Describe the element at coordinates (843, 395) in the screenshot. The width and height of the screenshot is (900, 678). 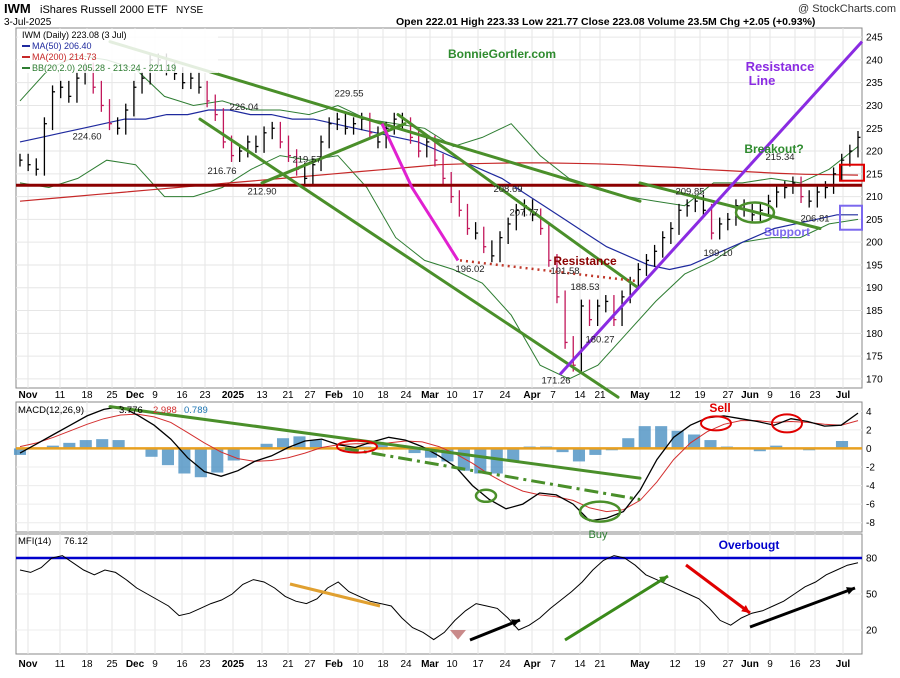
I see `x-tick-label: Jul` at that location.